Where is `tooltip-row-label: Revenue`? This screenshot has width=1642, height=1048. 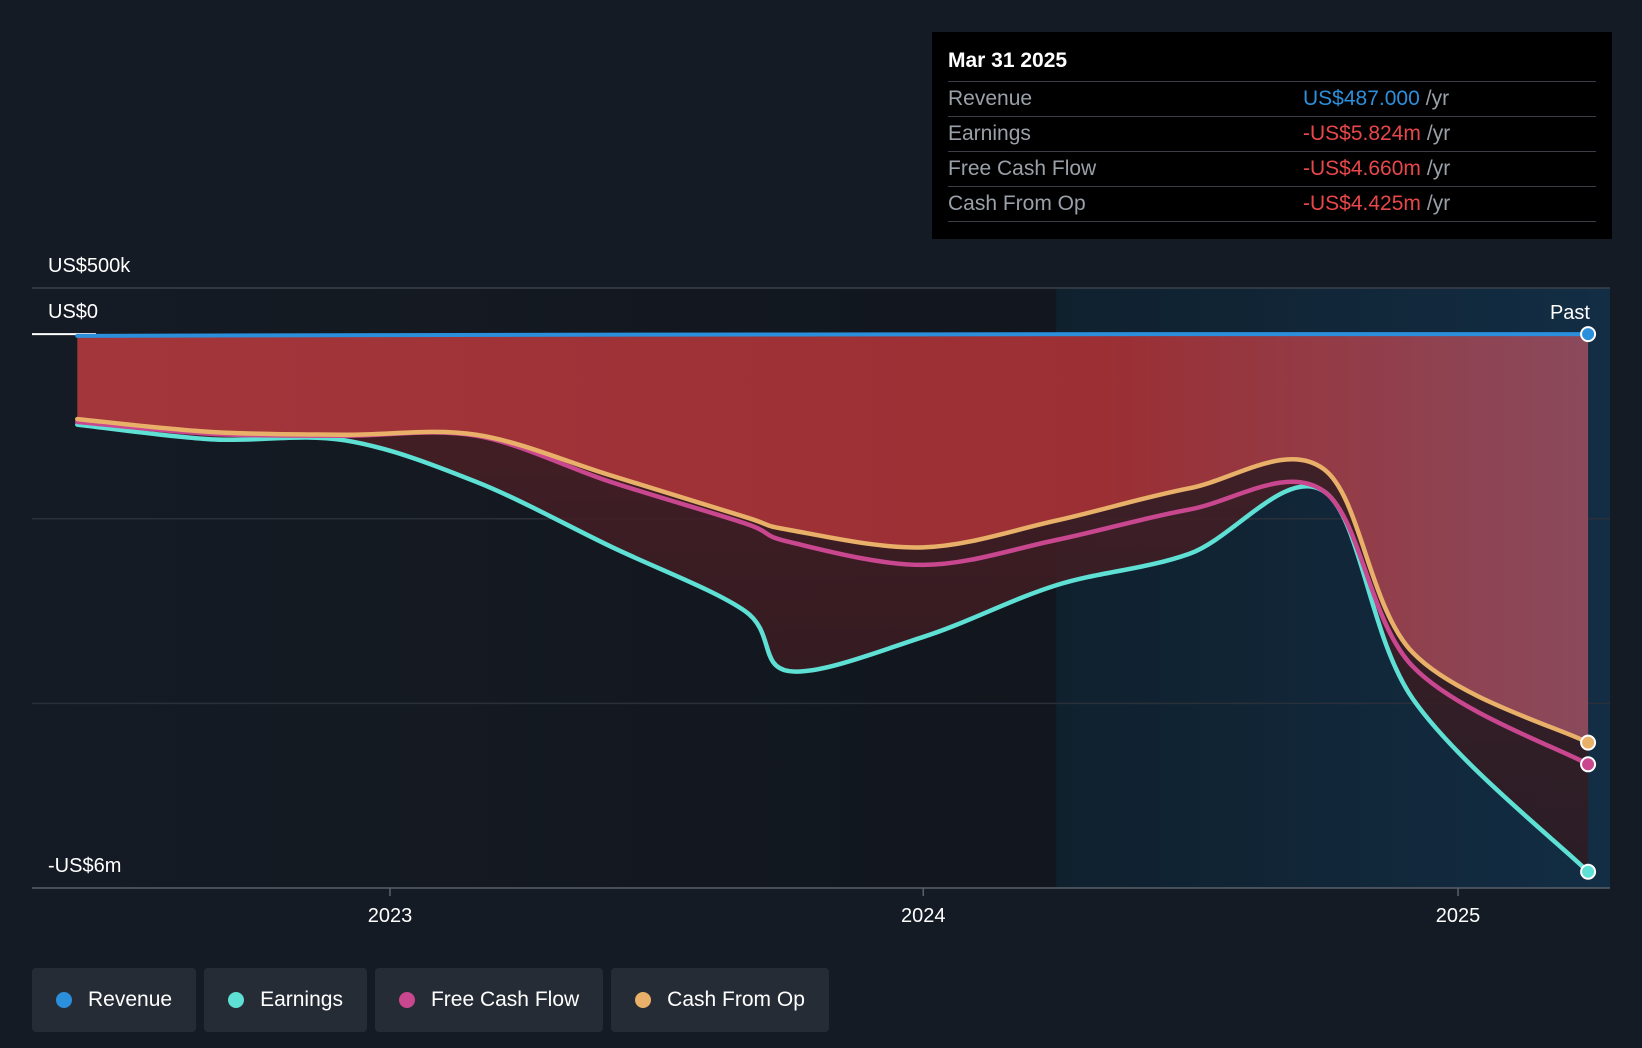
tooltip-row-label: Revenue is located at coordinates (990, 98).